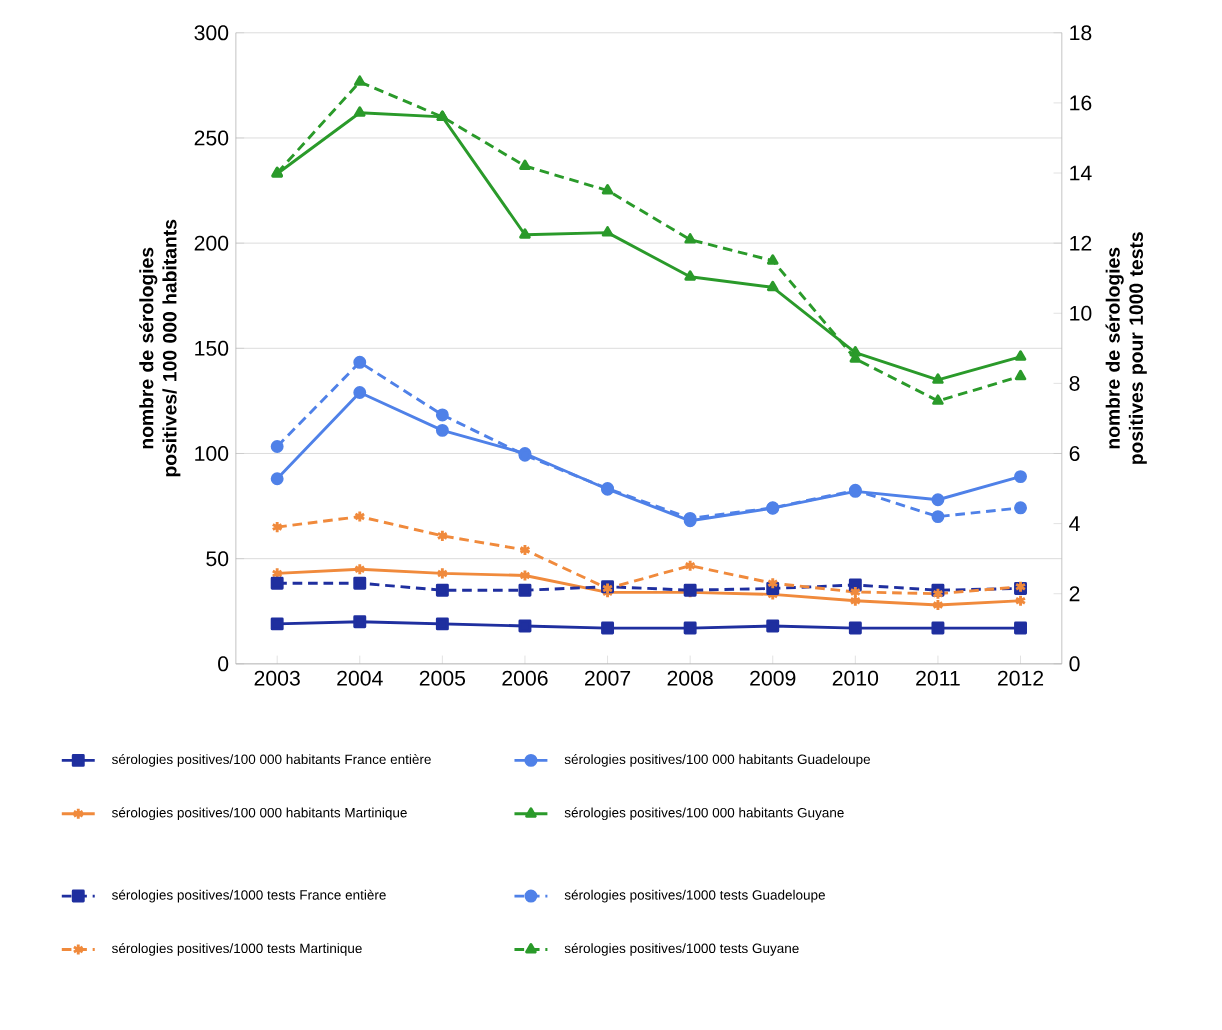 Image resolution: width=1222 pixels, height=1030 pixels. Describe the element at coordinates (211, 138) in the screenshot. I see `y-tick-label: 250` at that location.